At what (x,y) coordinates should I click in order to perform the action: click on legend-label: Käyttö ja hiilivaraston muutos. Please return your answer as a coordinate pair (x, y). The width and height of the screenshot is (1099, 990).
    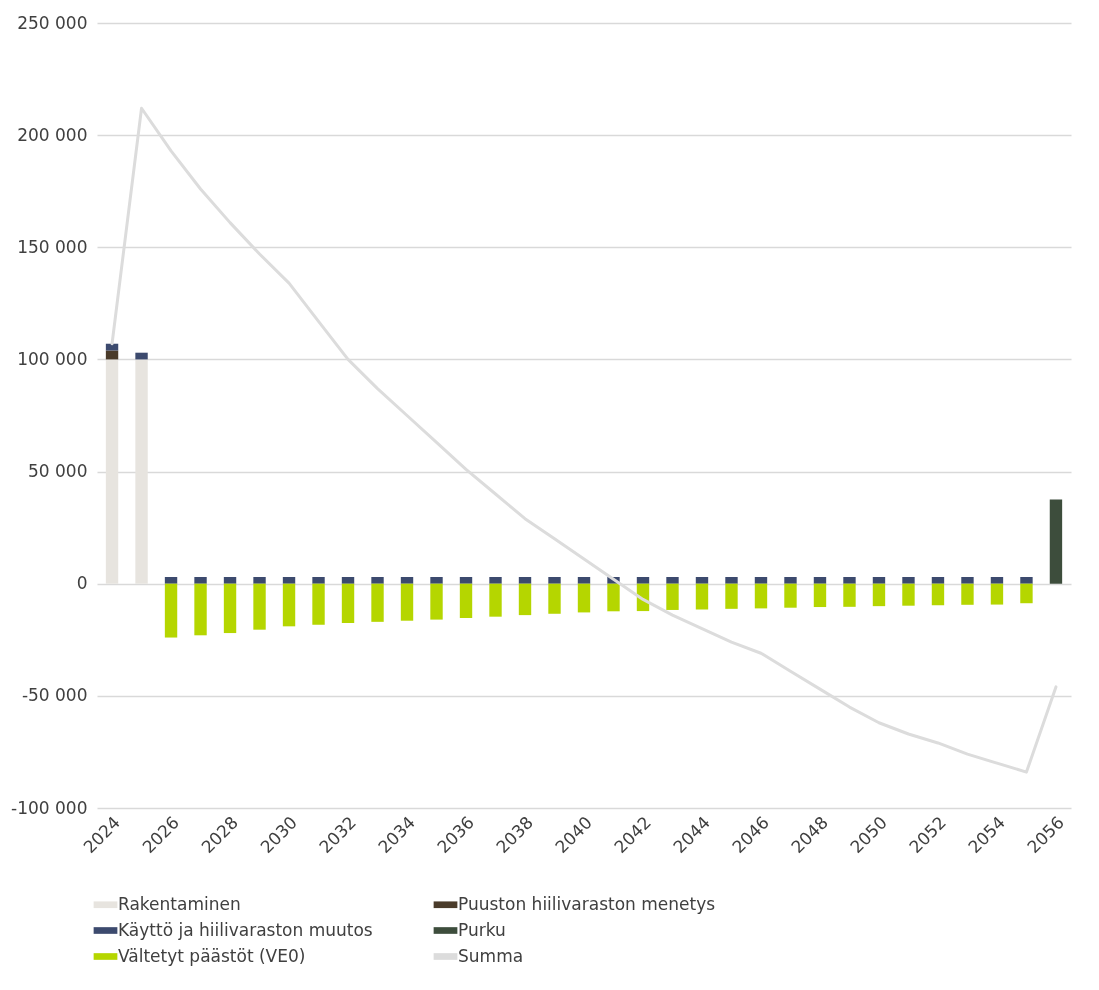
    Looking at the image, I should click on (245, 929).